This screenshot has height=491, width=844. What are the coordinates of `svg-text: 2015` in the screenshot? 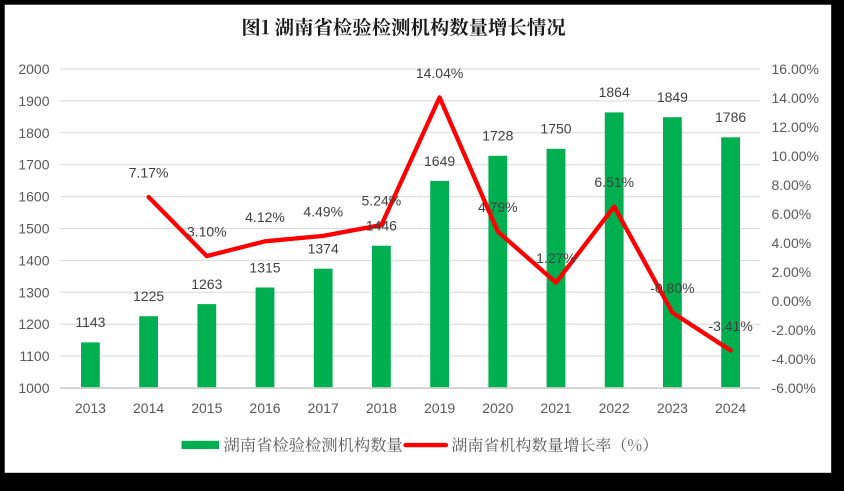 It's located at (206, 408).